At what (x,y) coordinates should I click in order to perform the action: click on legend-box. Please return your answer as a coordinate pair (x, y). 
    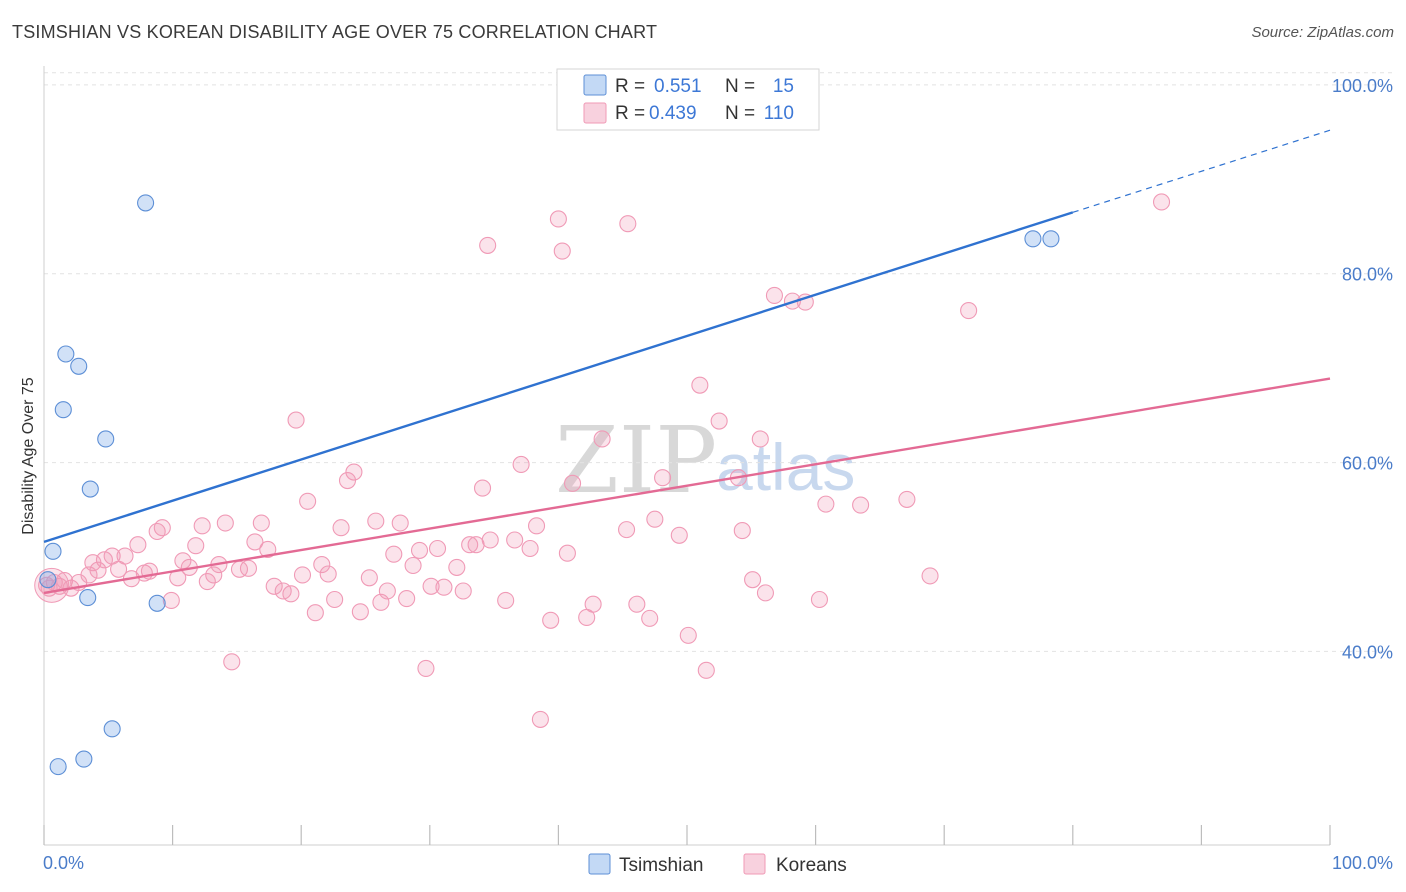
    Looking at the image, I should click on (688, 99).